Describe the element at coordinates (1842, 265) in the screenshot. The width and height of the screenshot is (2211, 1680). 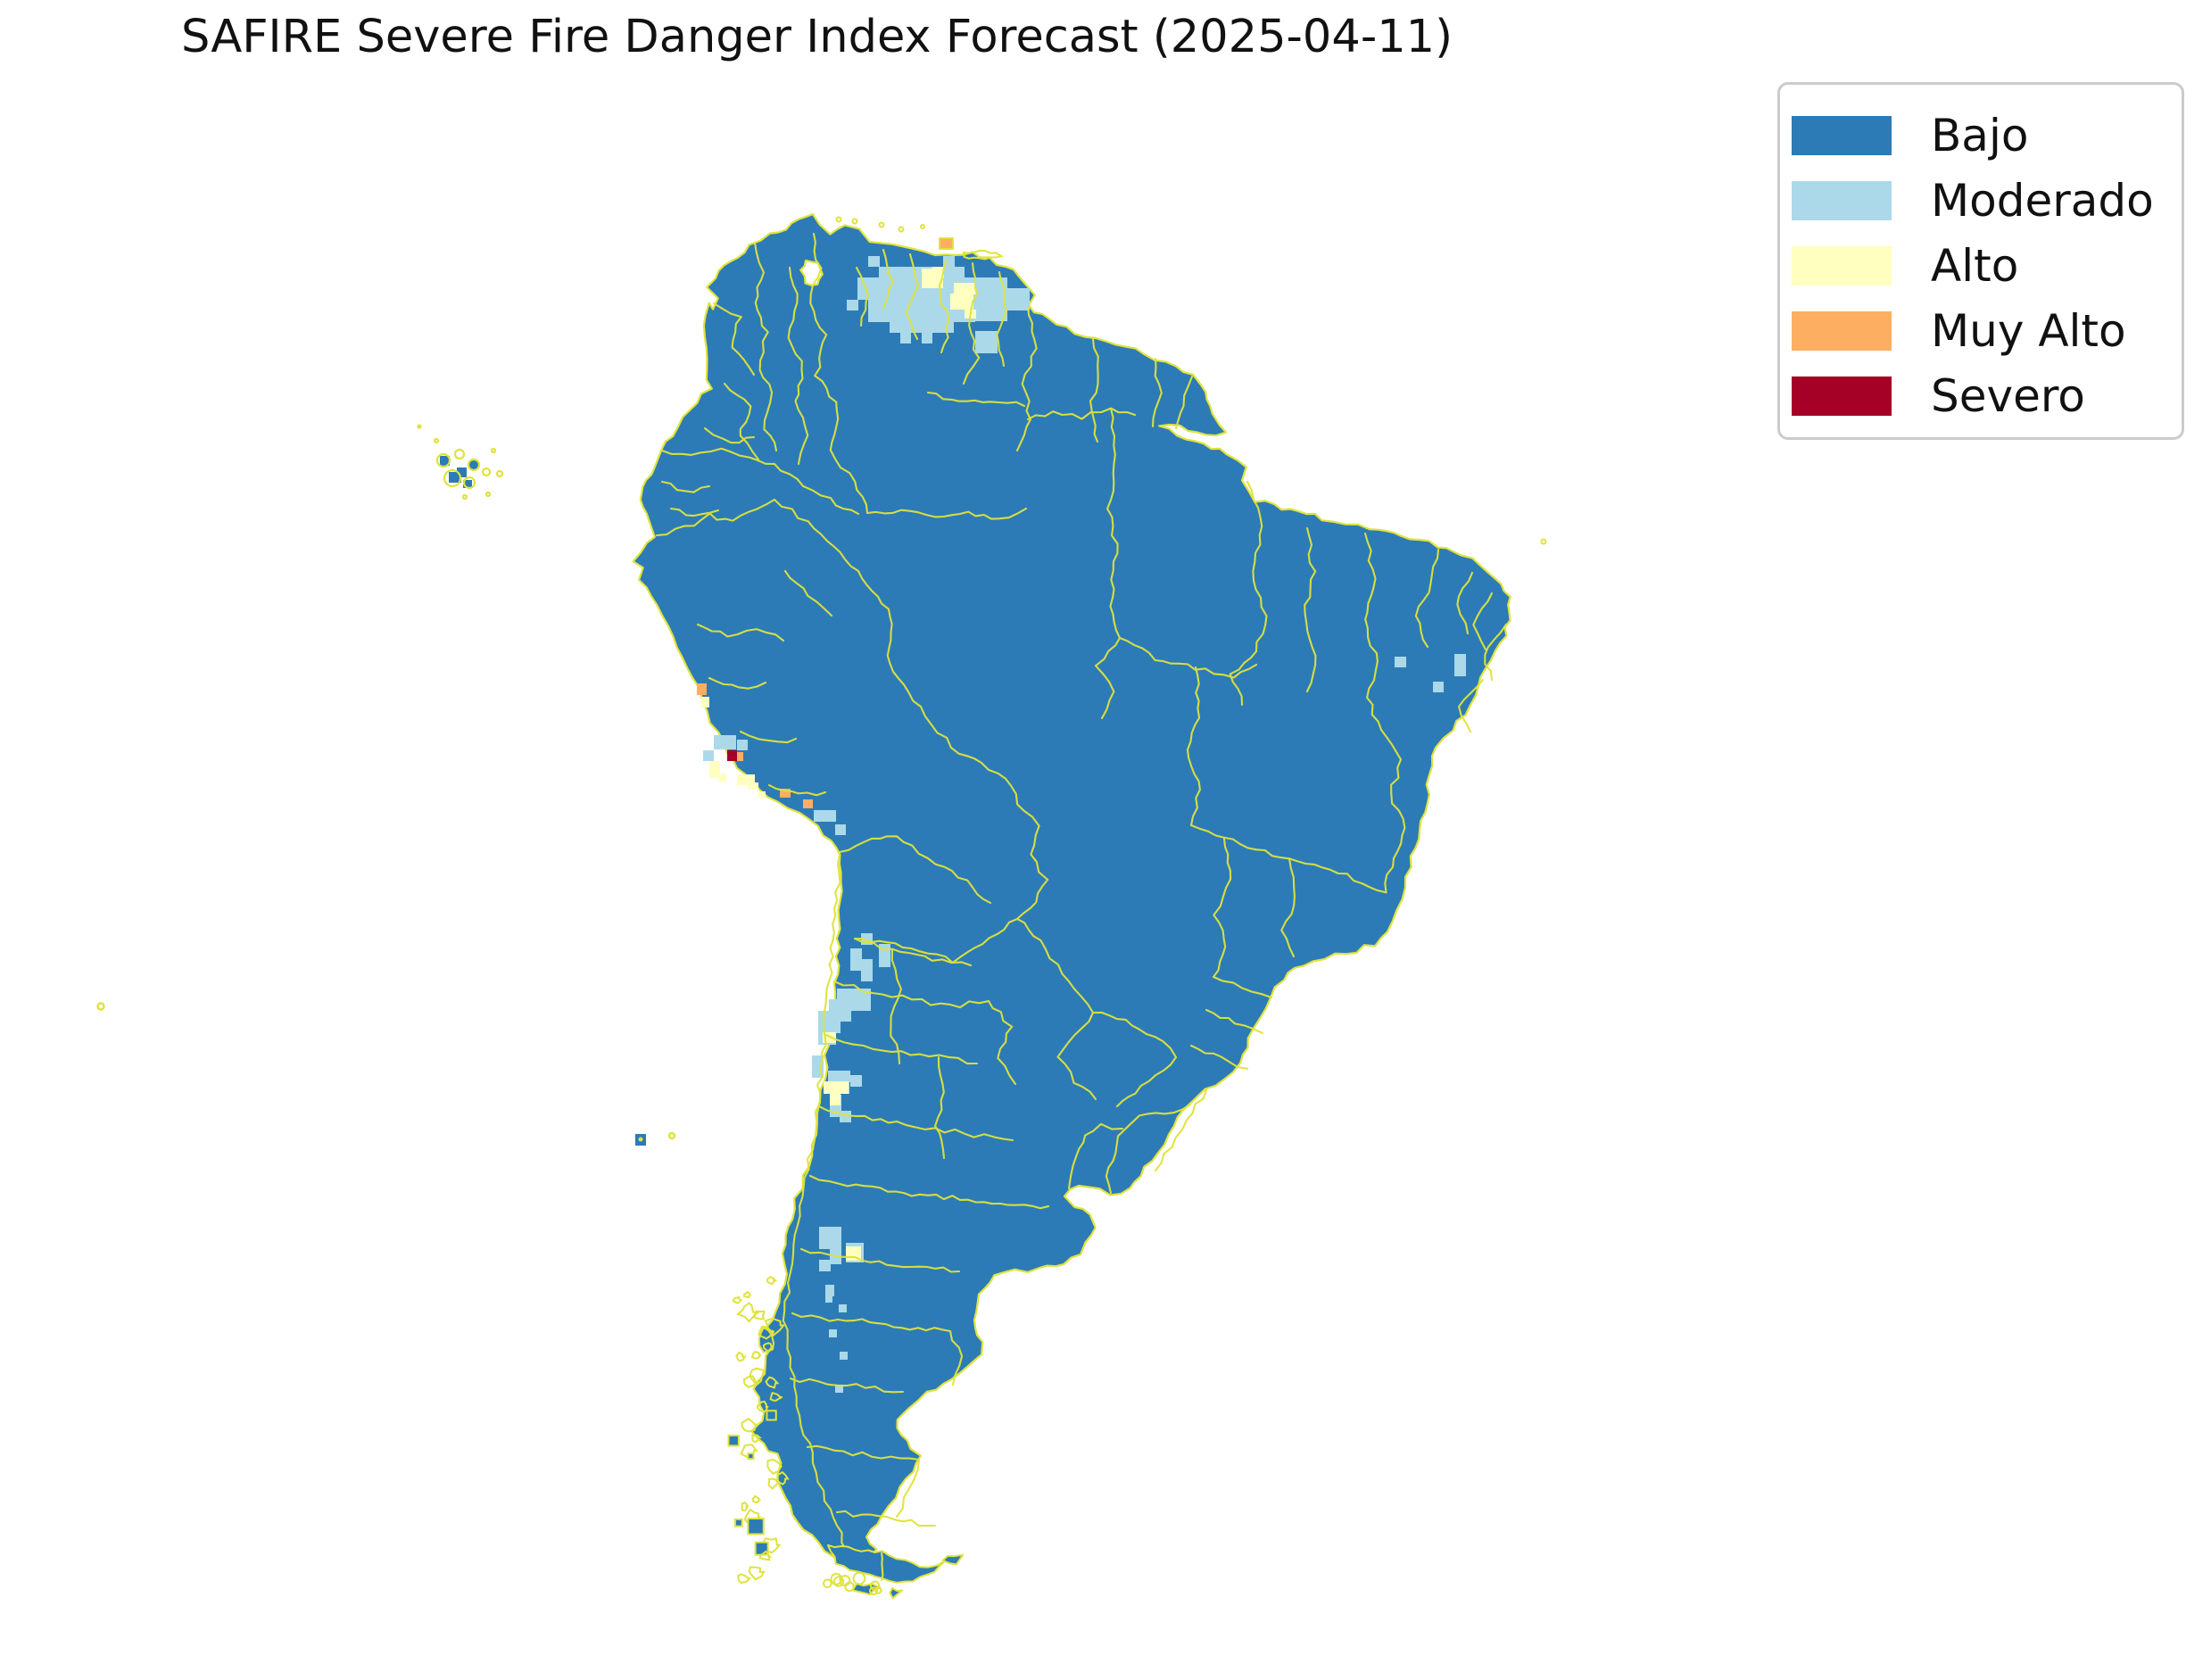
I see `legend-swatch-alto` at that location.